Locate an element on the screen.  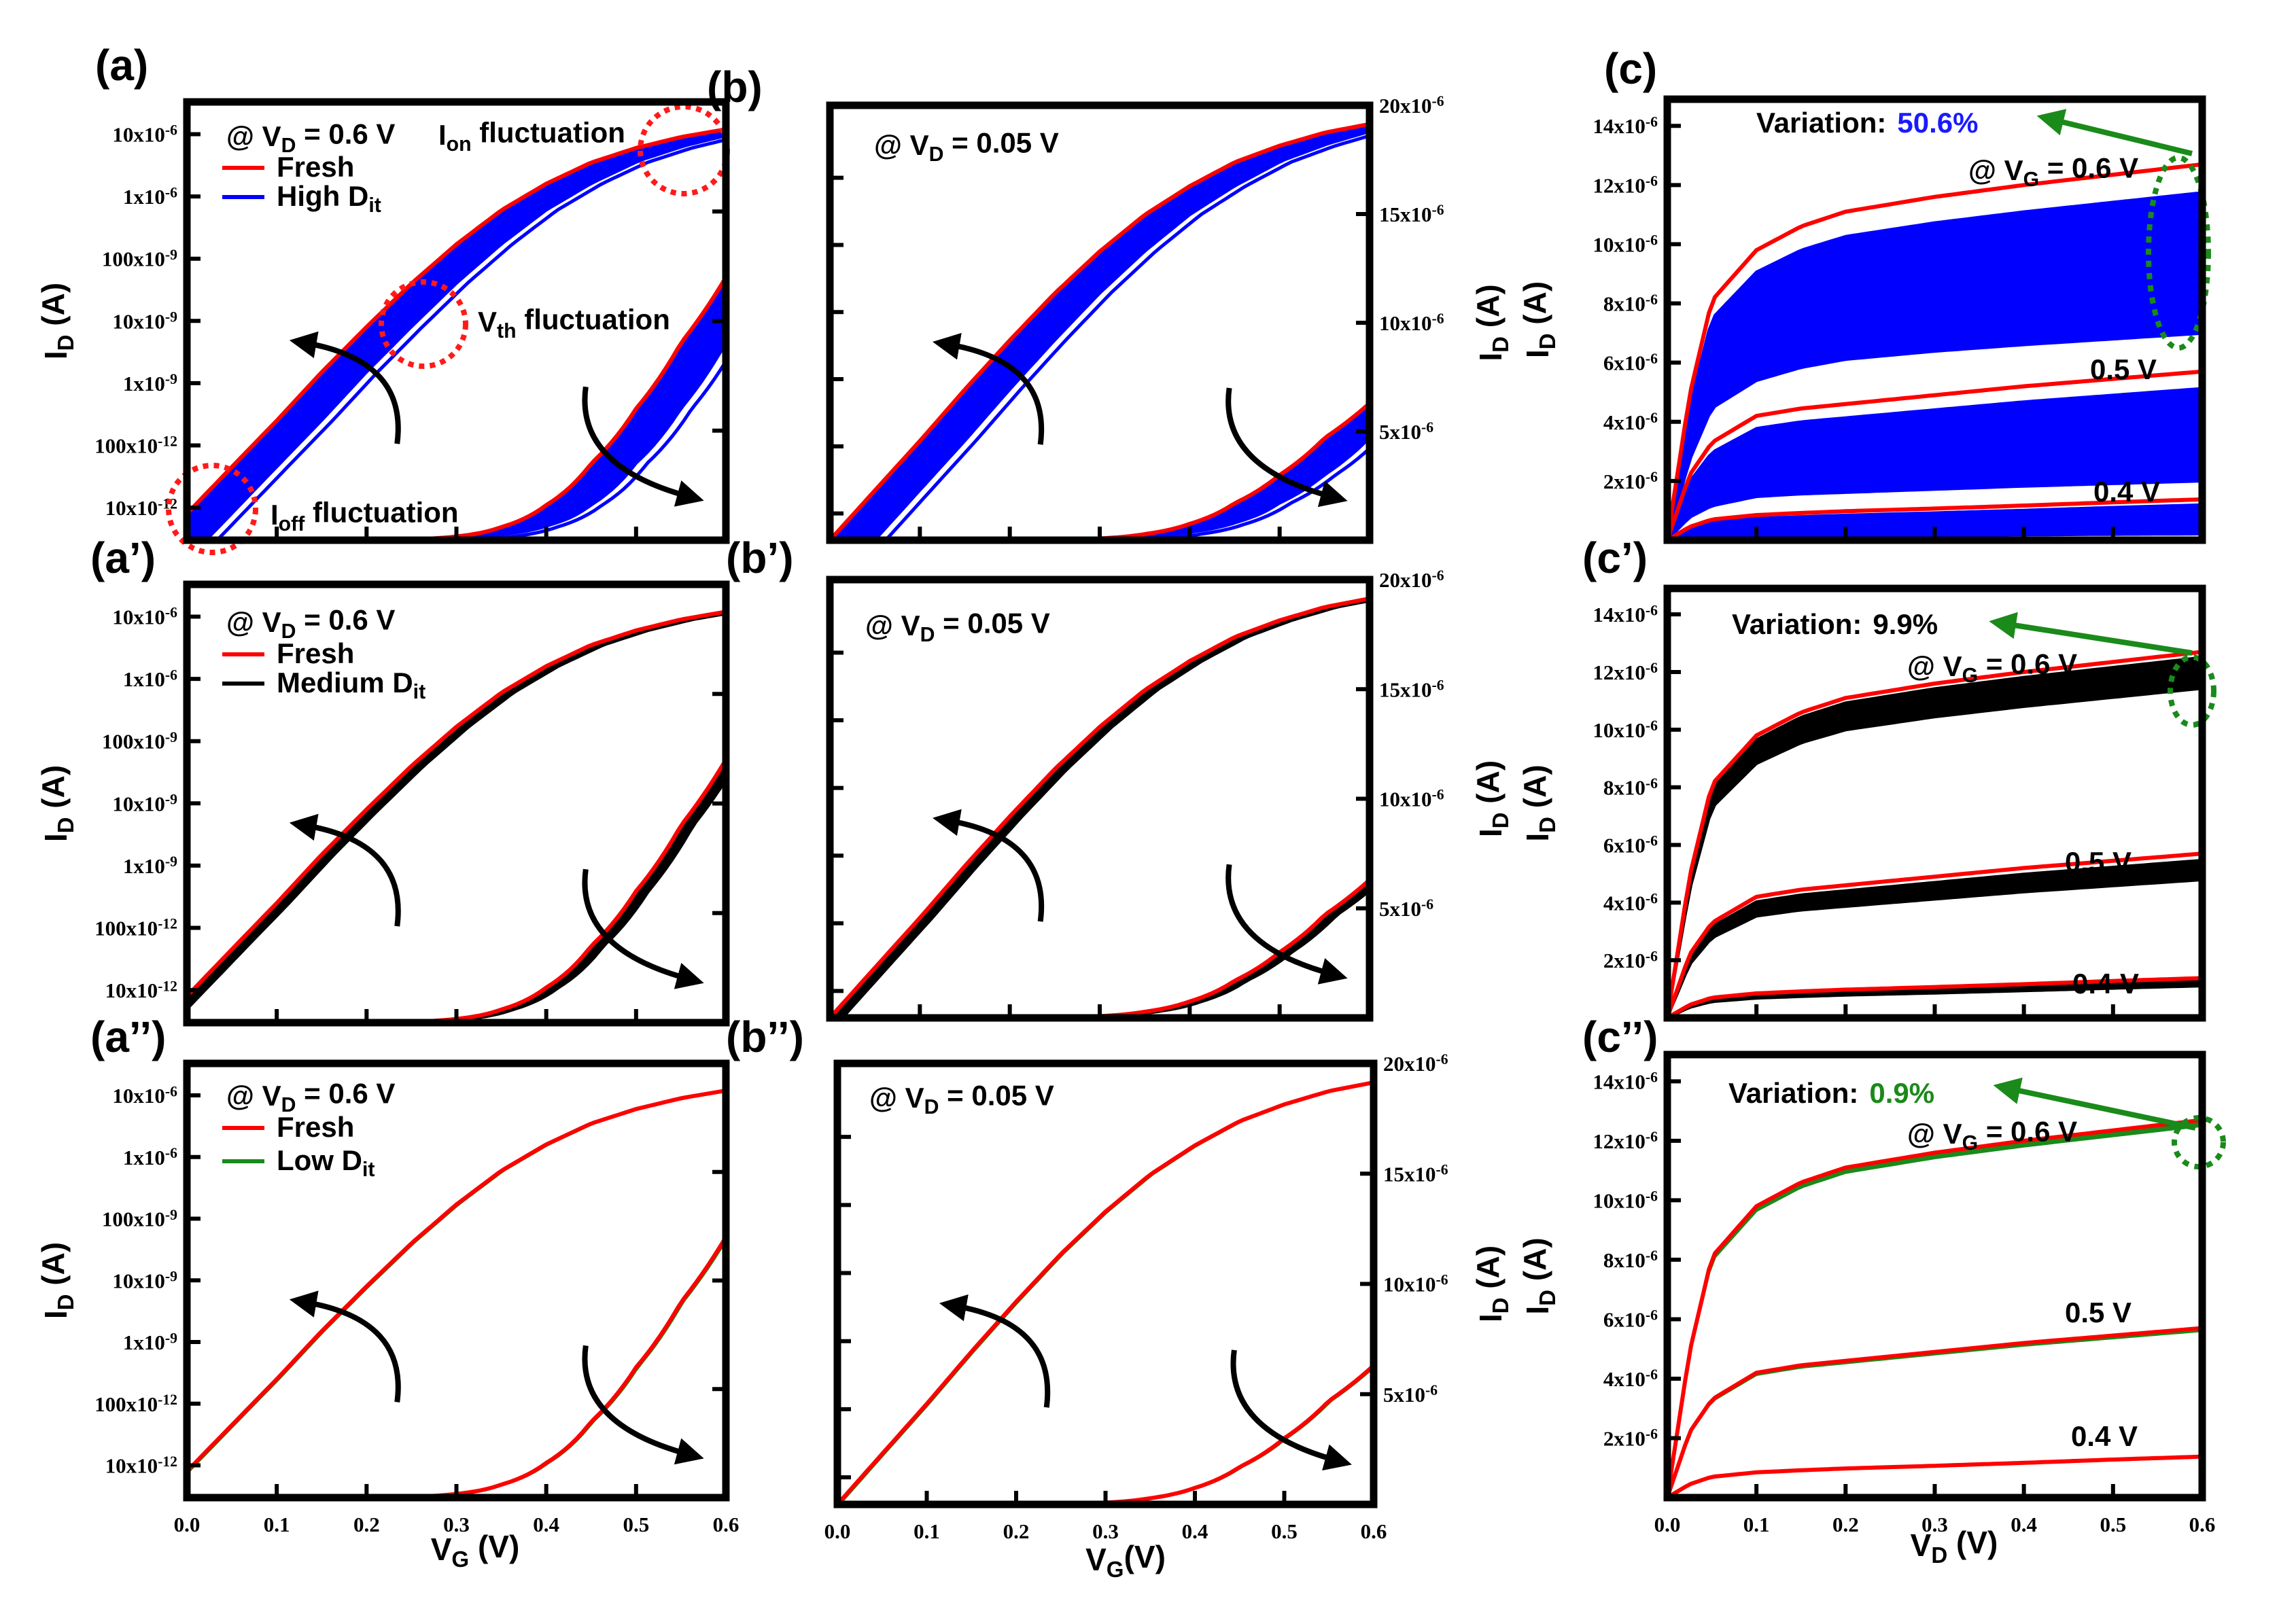
y-axis-label-right: ID (A) is located at coordinates (1492, 798).